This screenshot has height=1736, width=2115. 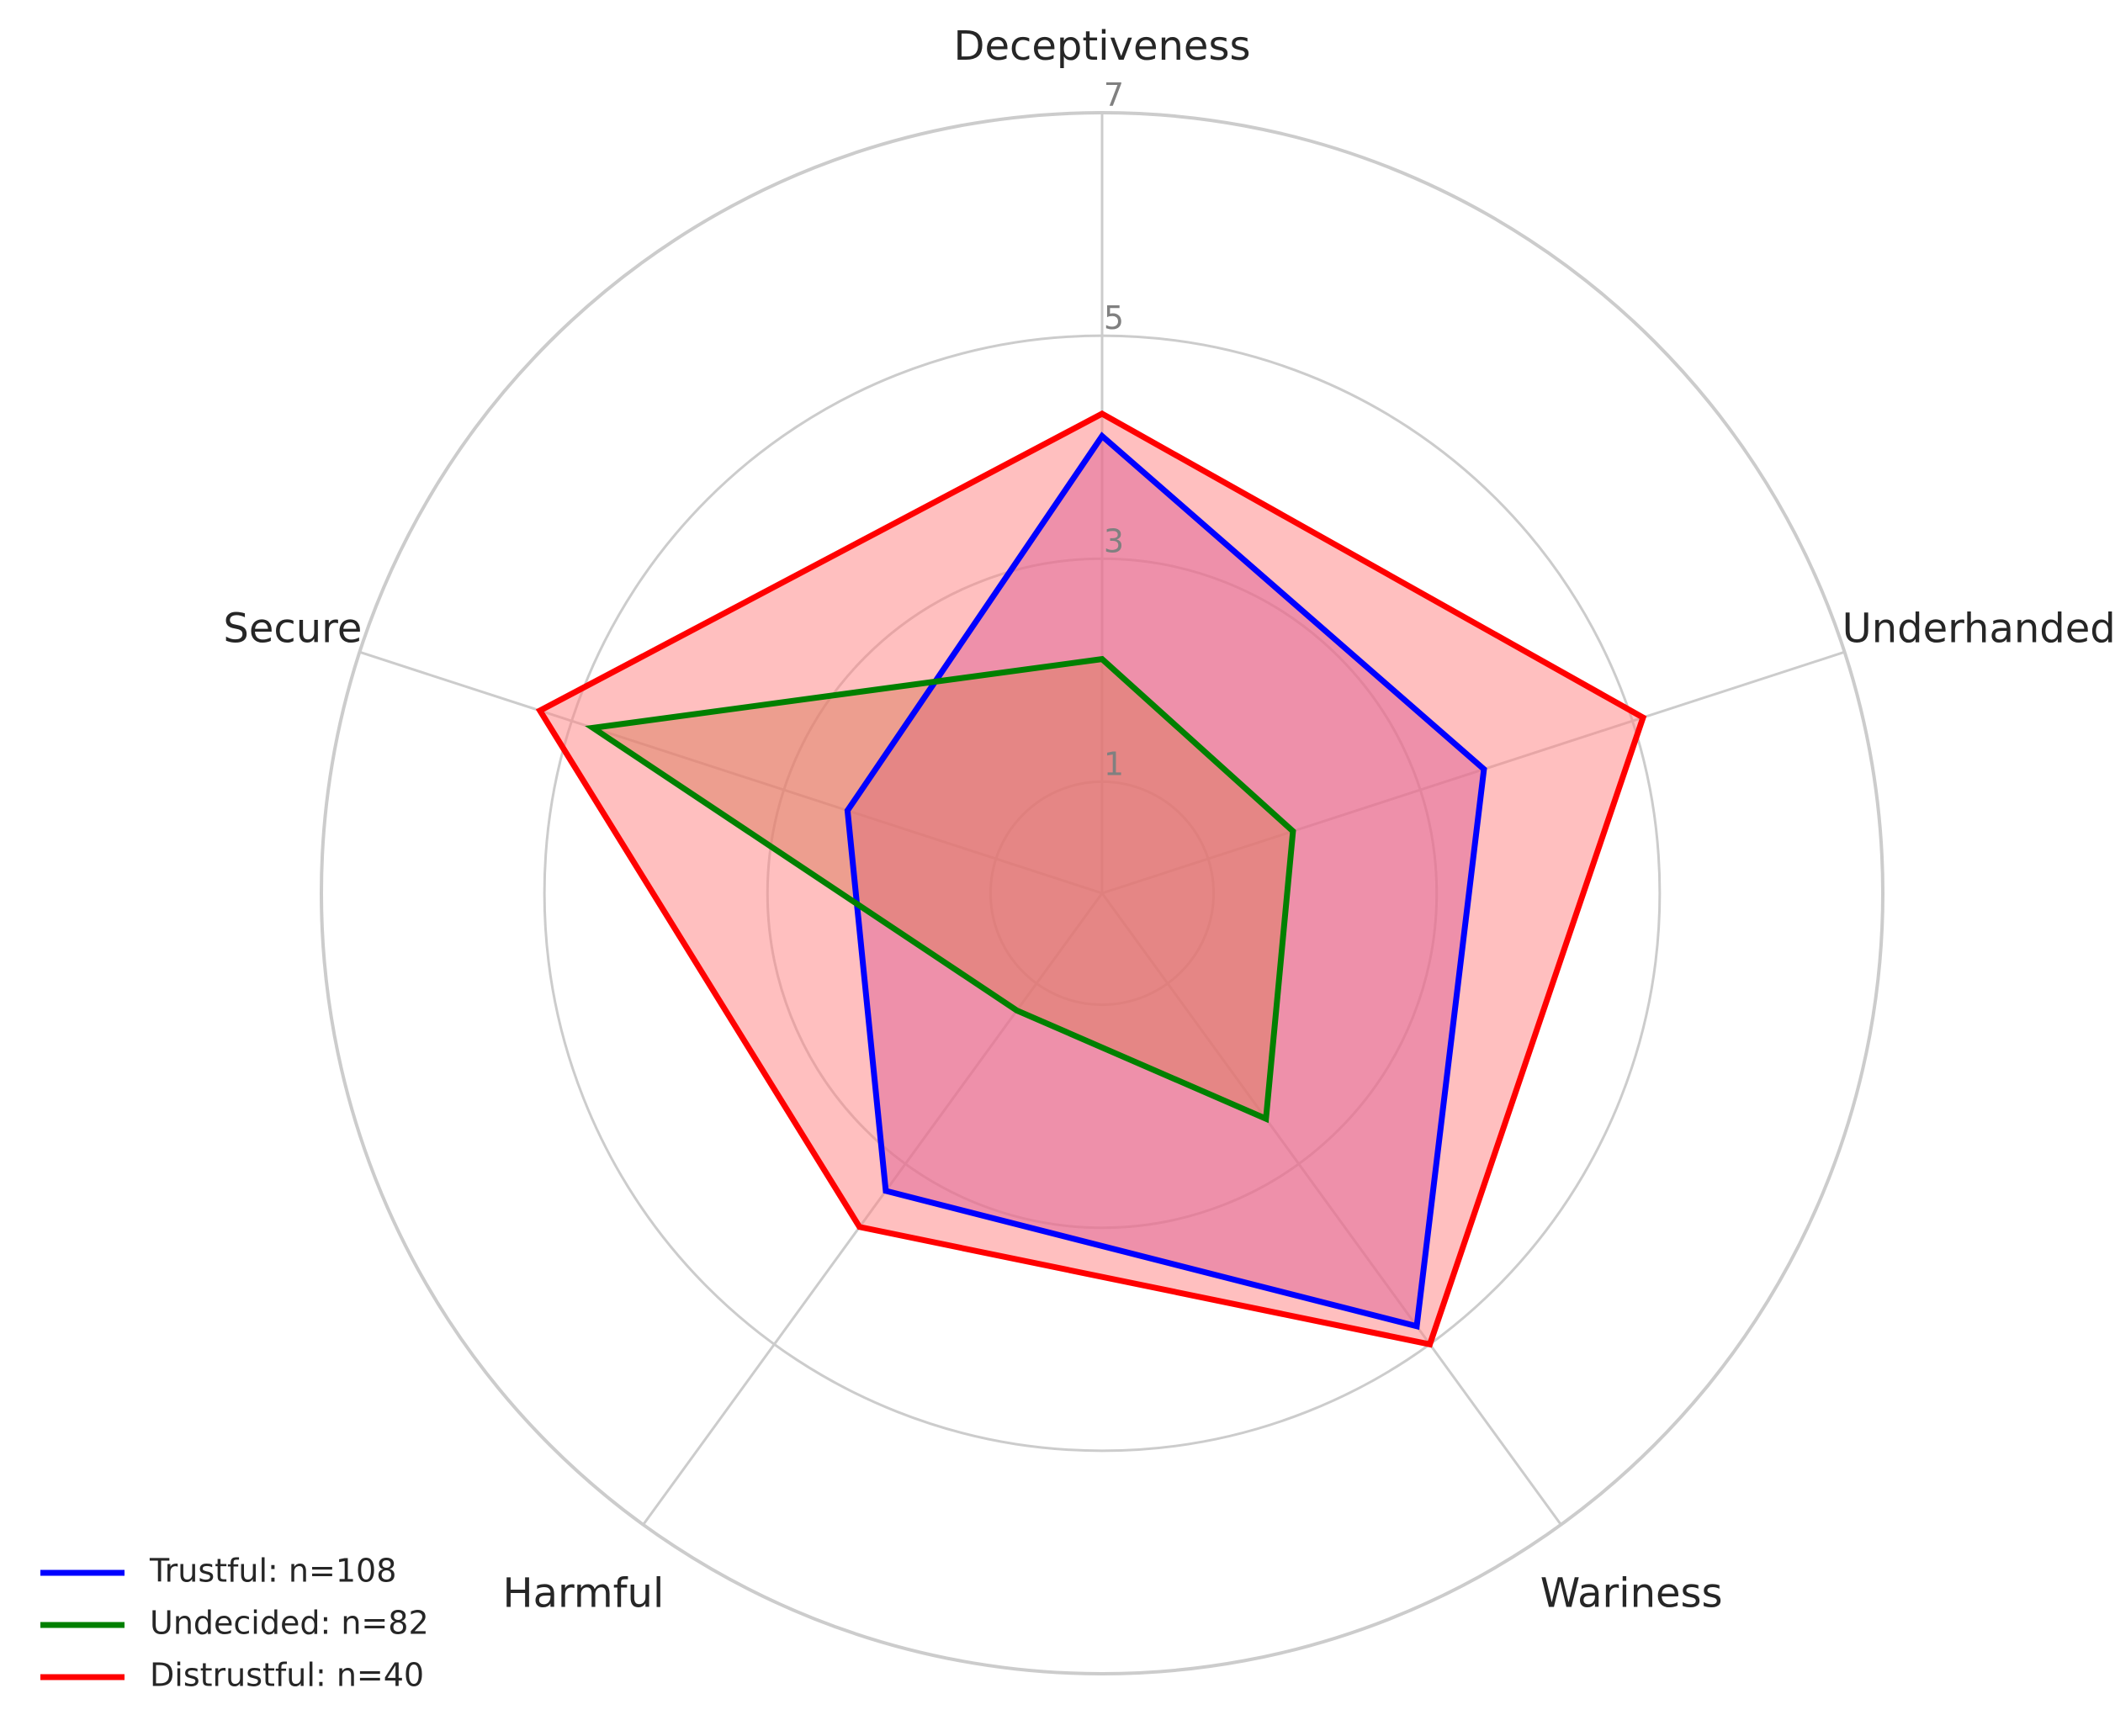 What do you see at coordinates (1114, 540) in the screenshot?
I see `rtick-label-3: 3` at bounding box center [1114, 540].